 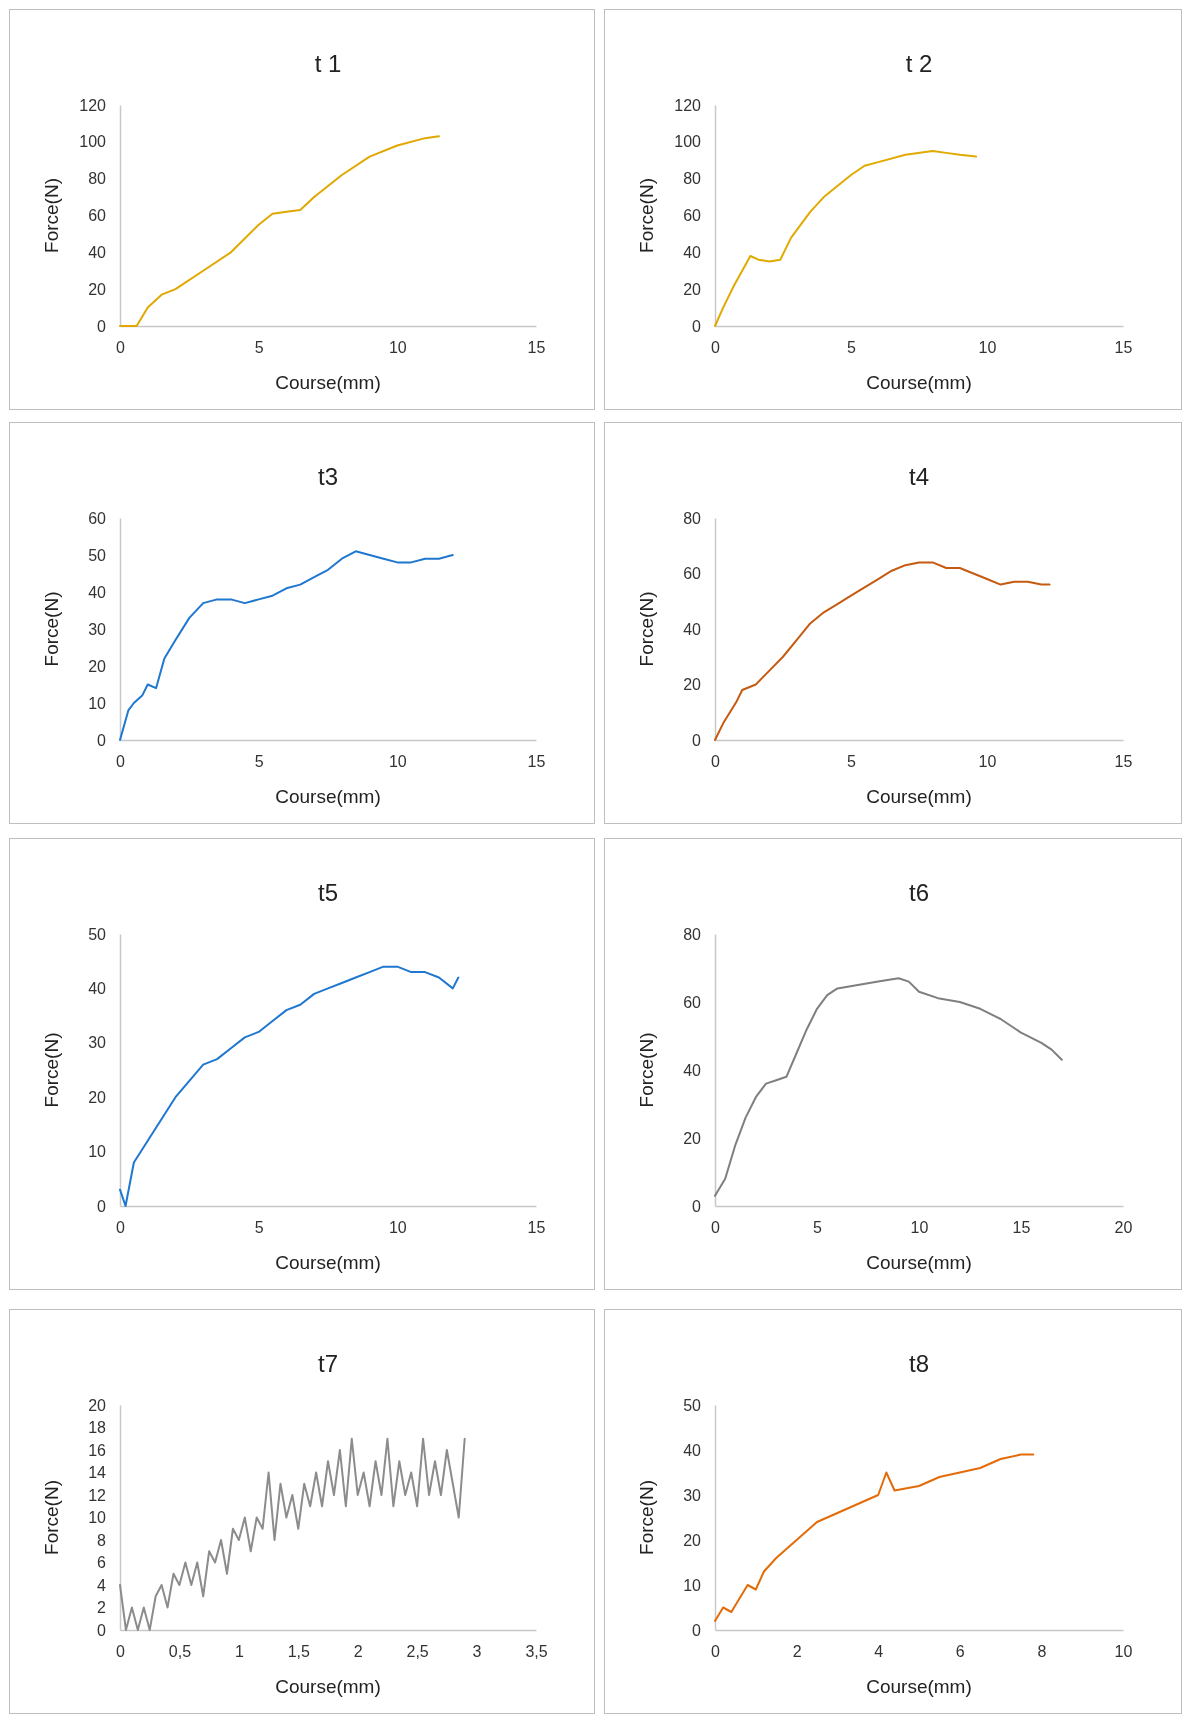 I want to click on x-tick-label: 6, so click(x=960, y=1652).